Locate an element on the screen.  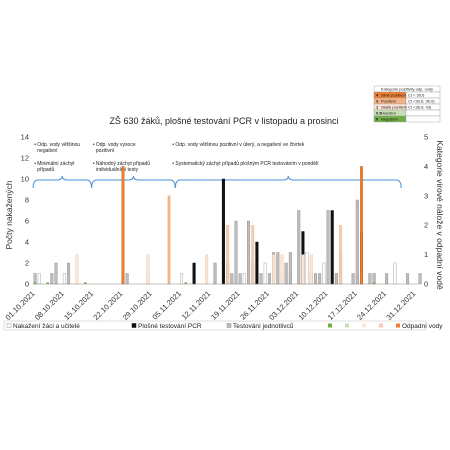
y-tick-label: 0 is located at coordinates (27, 284).